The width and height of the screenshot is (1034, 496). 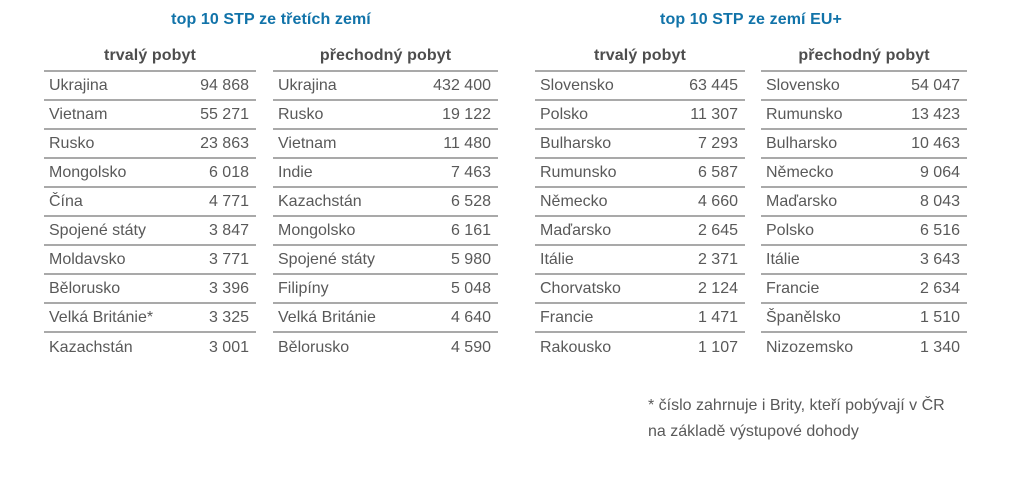 What do you see at coordinates (385, 144) in the screenshot?
I see `table-row: Vietnam 11 480` at bounding box center [385, 144].